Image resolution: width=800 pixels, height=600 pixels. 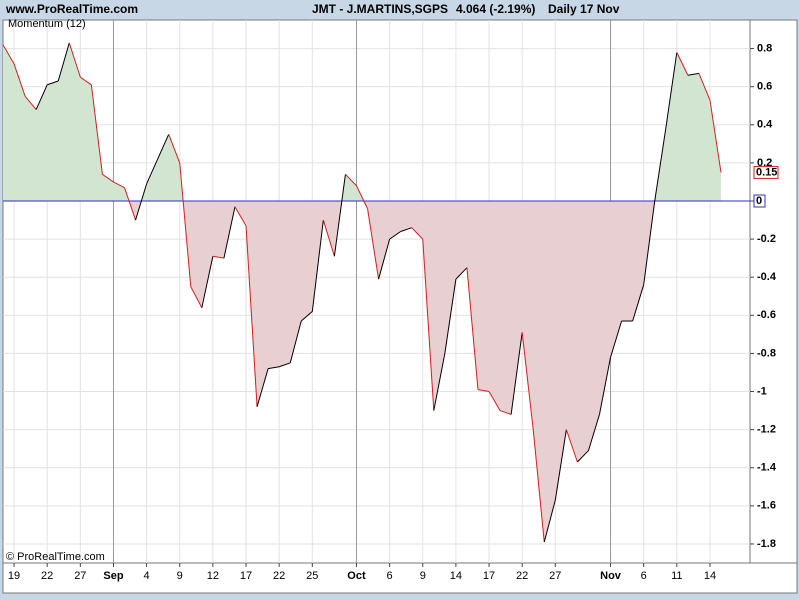 What do you see at coordinates (584, 9) in the screenshot?
I see `period: Daily 17 Nov` at bounding box center [584, 9].